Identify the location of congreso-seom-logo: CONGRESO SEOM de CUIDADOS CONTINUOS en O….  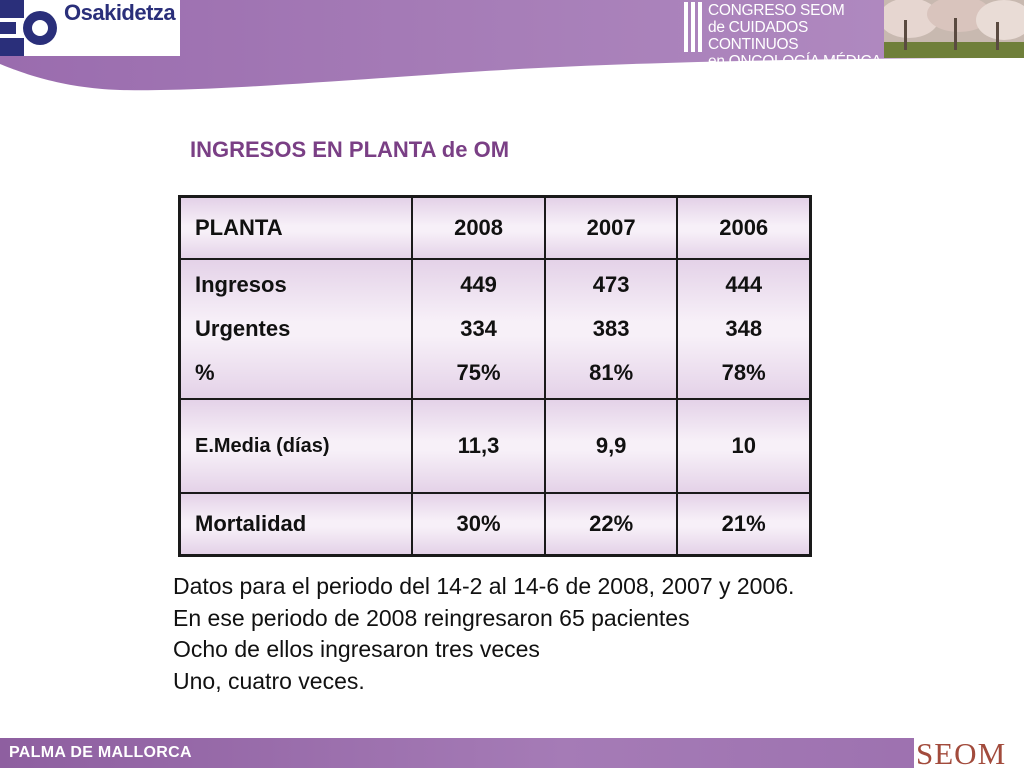
(784, 35).